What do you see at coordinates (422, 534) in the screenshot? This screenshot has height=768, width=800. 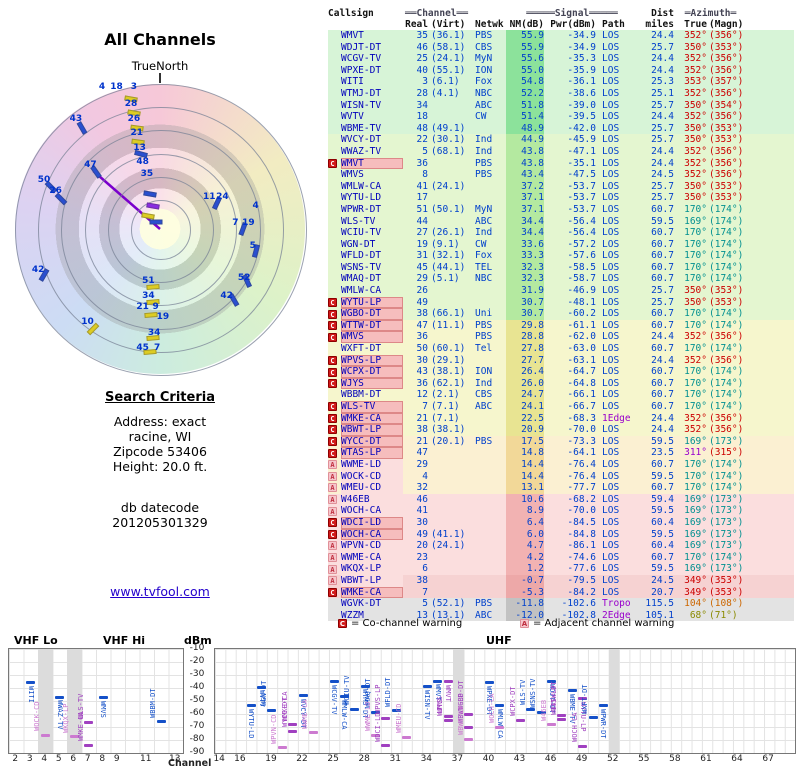 I see `real-channel: 49` at bounding box center [422, 534].